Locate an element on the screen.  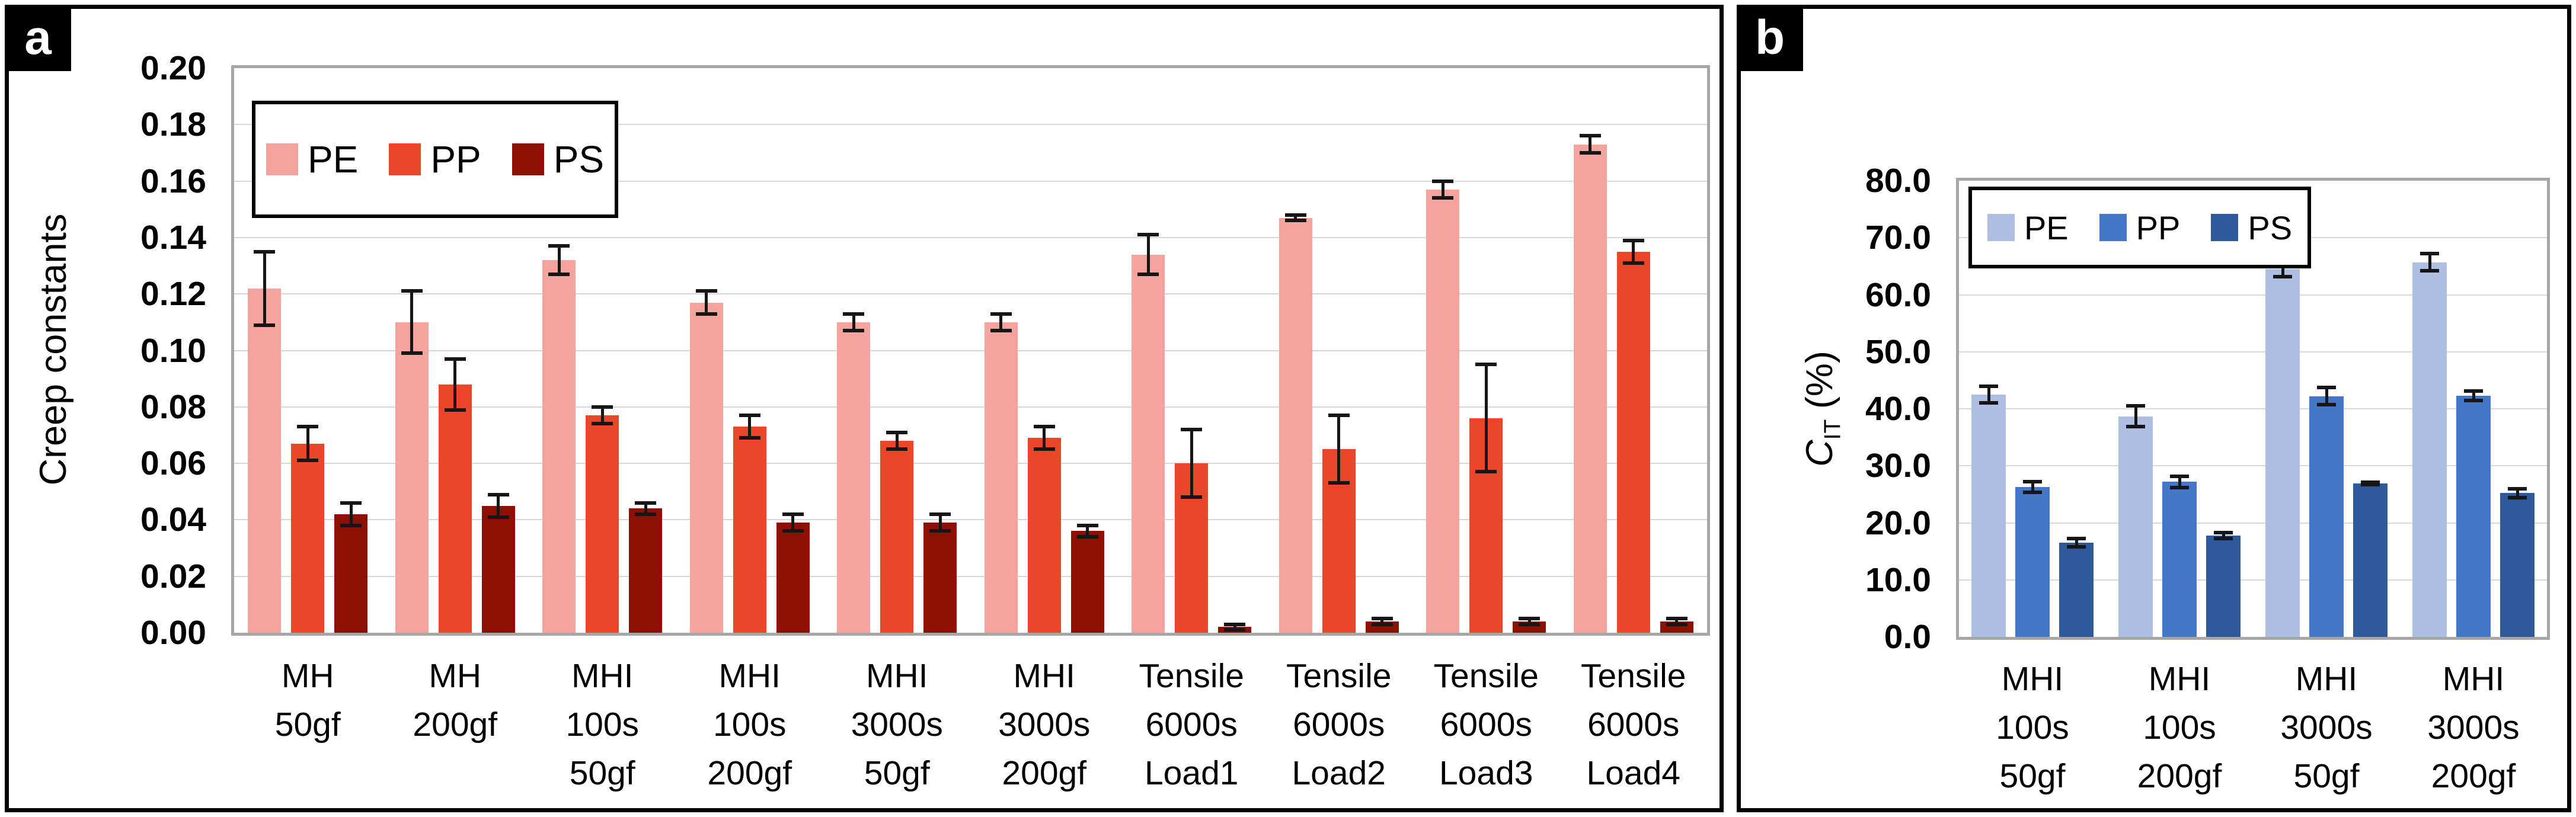
legend: PE PP PS is located at coordinates (2139, 228).